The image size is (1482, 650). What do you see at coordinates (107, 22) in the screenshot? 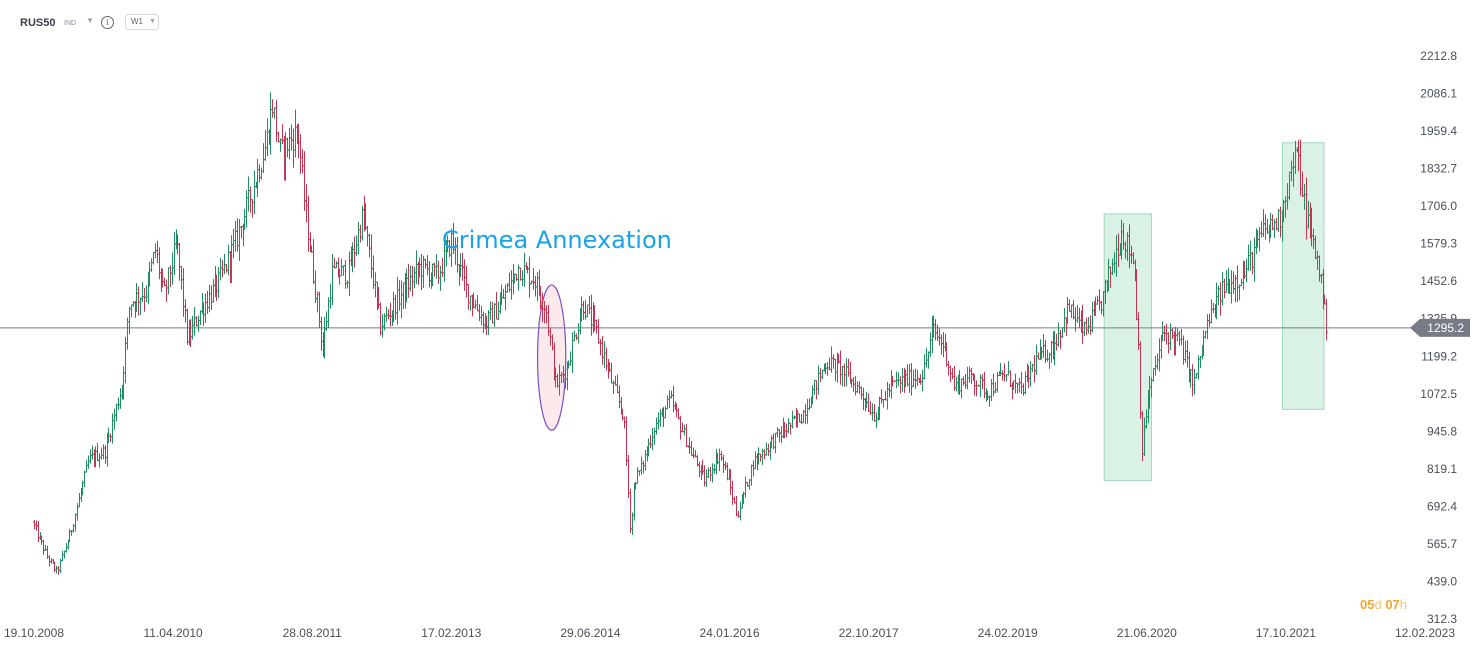
I see `info-icon: i` at bounding box center [107, 22].